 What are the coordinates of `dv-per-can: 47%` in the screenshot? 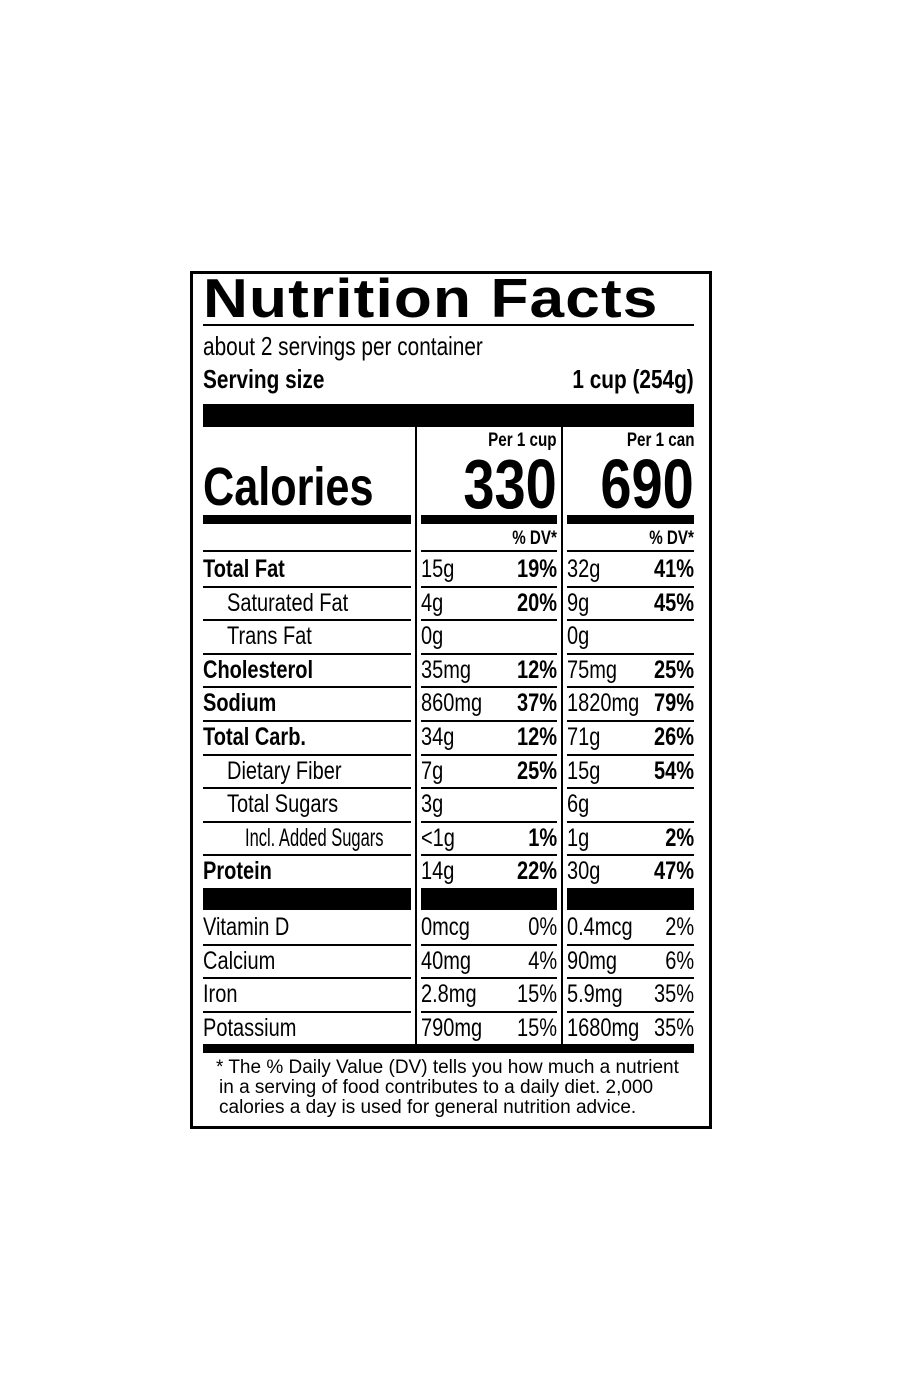 It's located at (673, 871).